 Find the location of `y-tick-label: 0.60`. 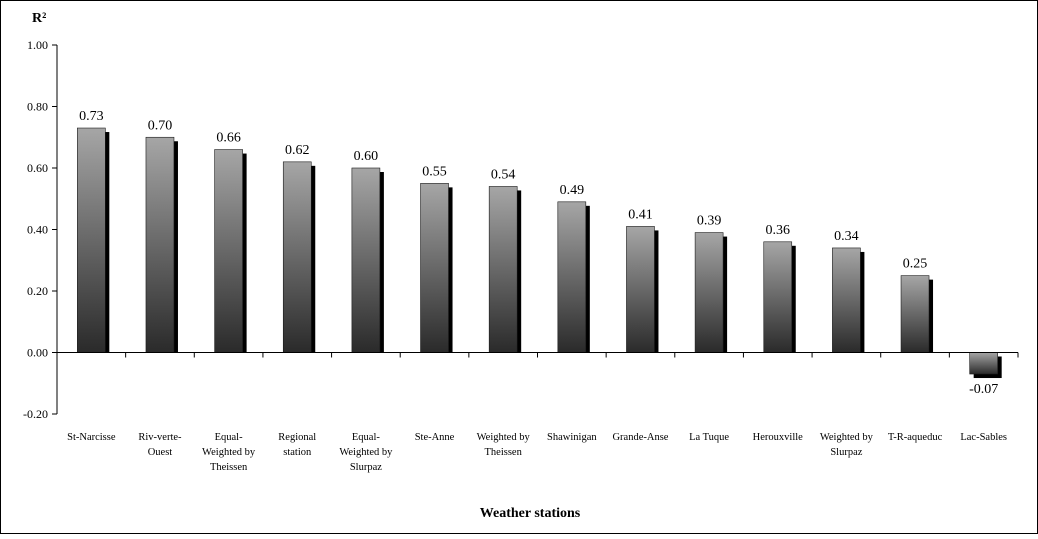

y-tick-label: 0.60 is located at coordinates (37, 168).